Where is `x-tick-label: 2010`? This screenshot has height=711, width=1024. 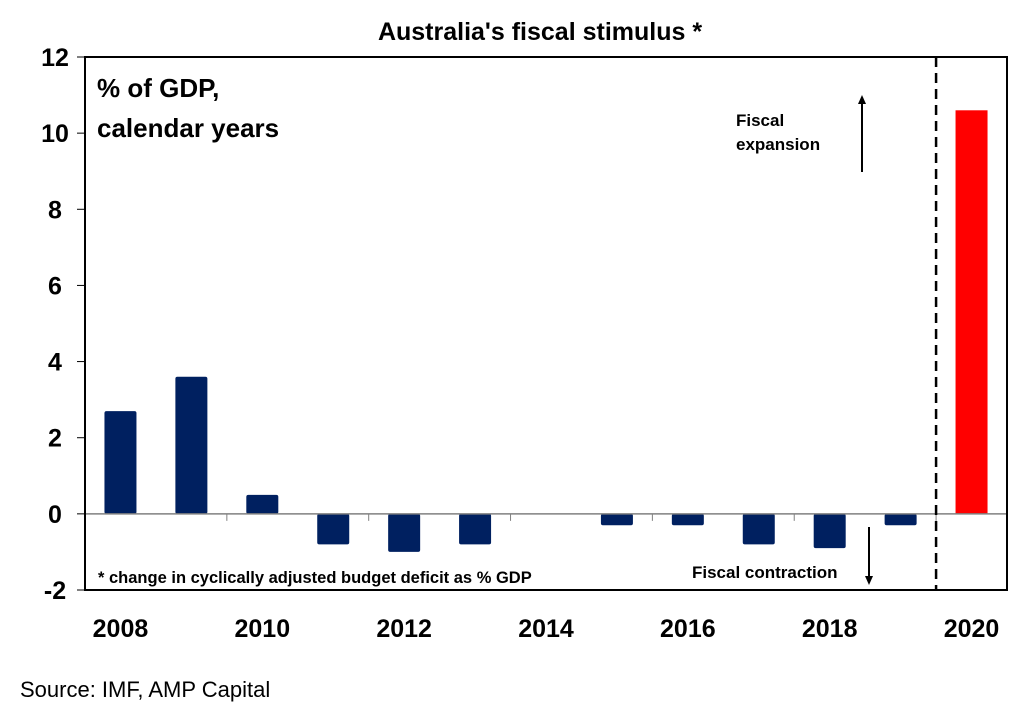
x-tick-label: 2010 is located at coordinates (262, 629).